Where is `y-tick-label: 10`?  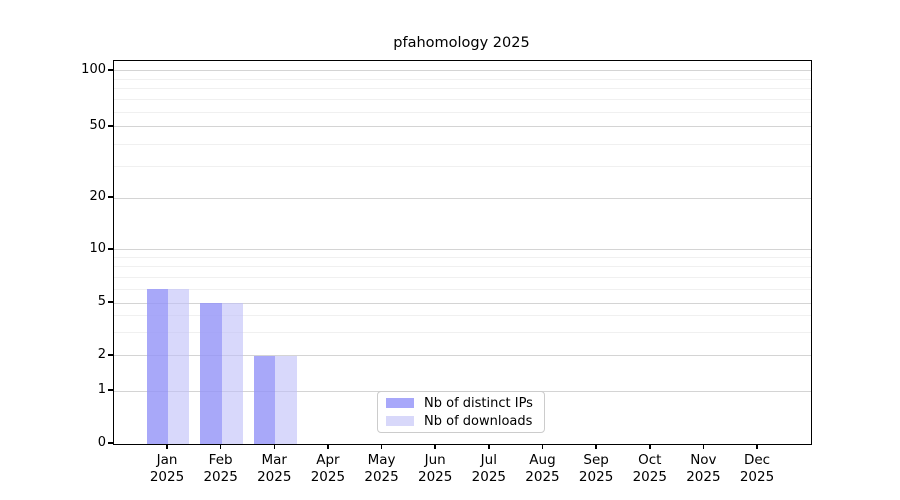
y-tick-label: 10 is located at coordinates (97, 248).